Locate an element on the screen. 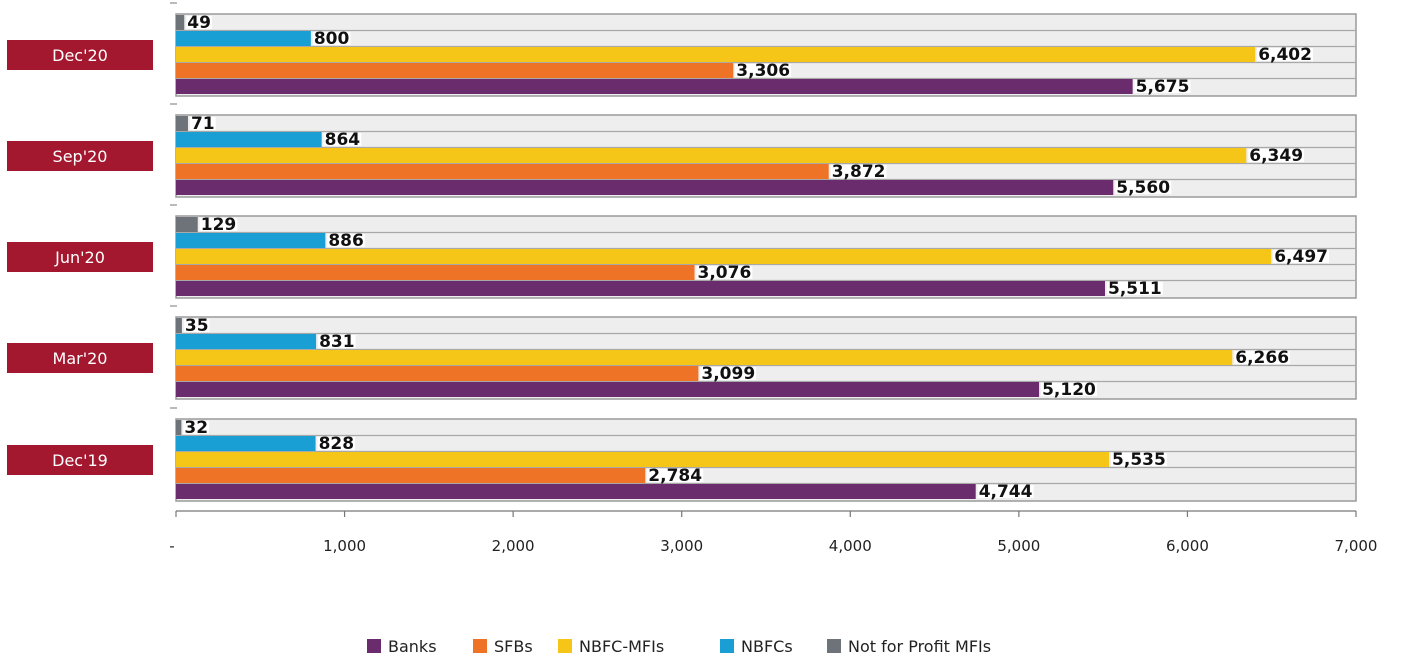 Image resolution: width=1401 pixels, height=665 pixels. data-label: 886 is located at coordinates (346, 241).